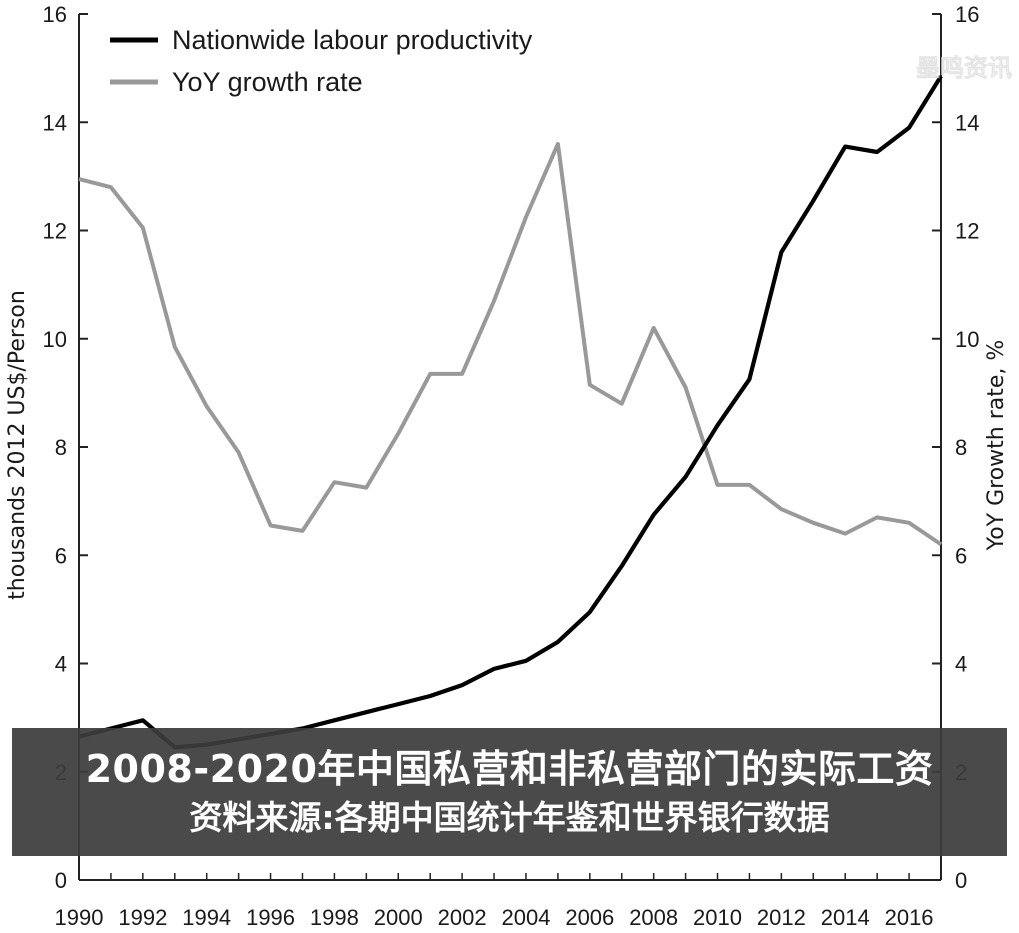  What do you see at coordinates (352, 40) in the screenshot?
I see `legend-label: Nationwide labour productivity` at bounding box center [352, 40].